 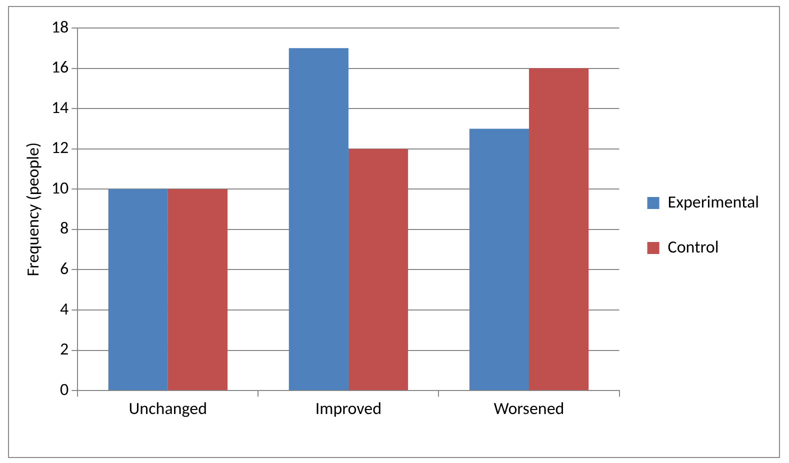 I want to click on x-tick-label: Improved, so click(x=348, y=409).